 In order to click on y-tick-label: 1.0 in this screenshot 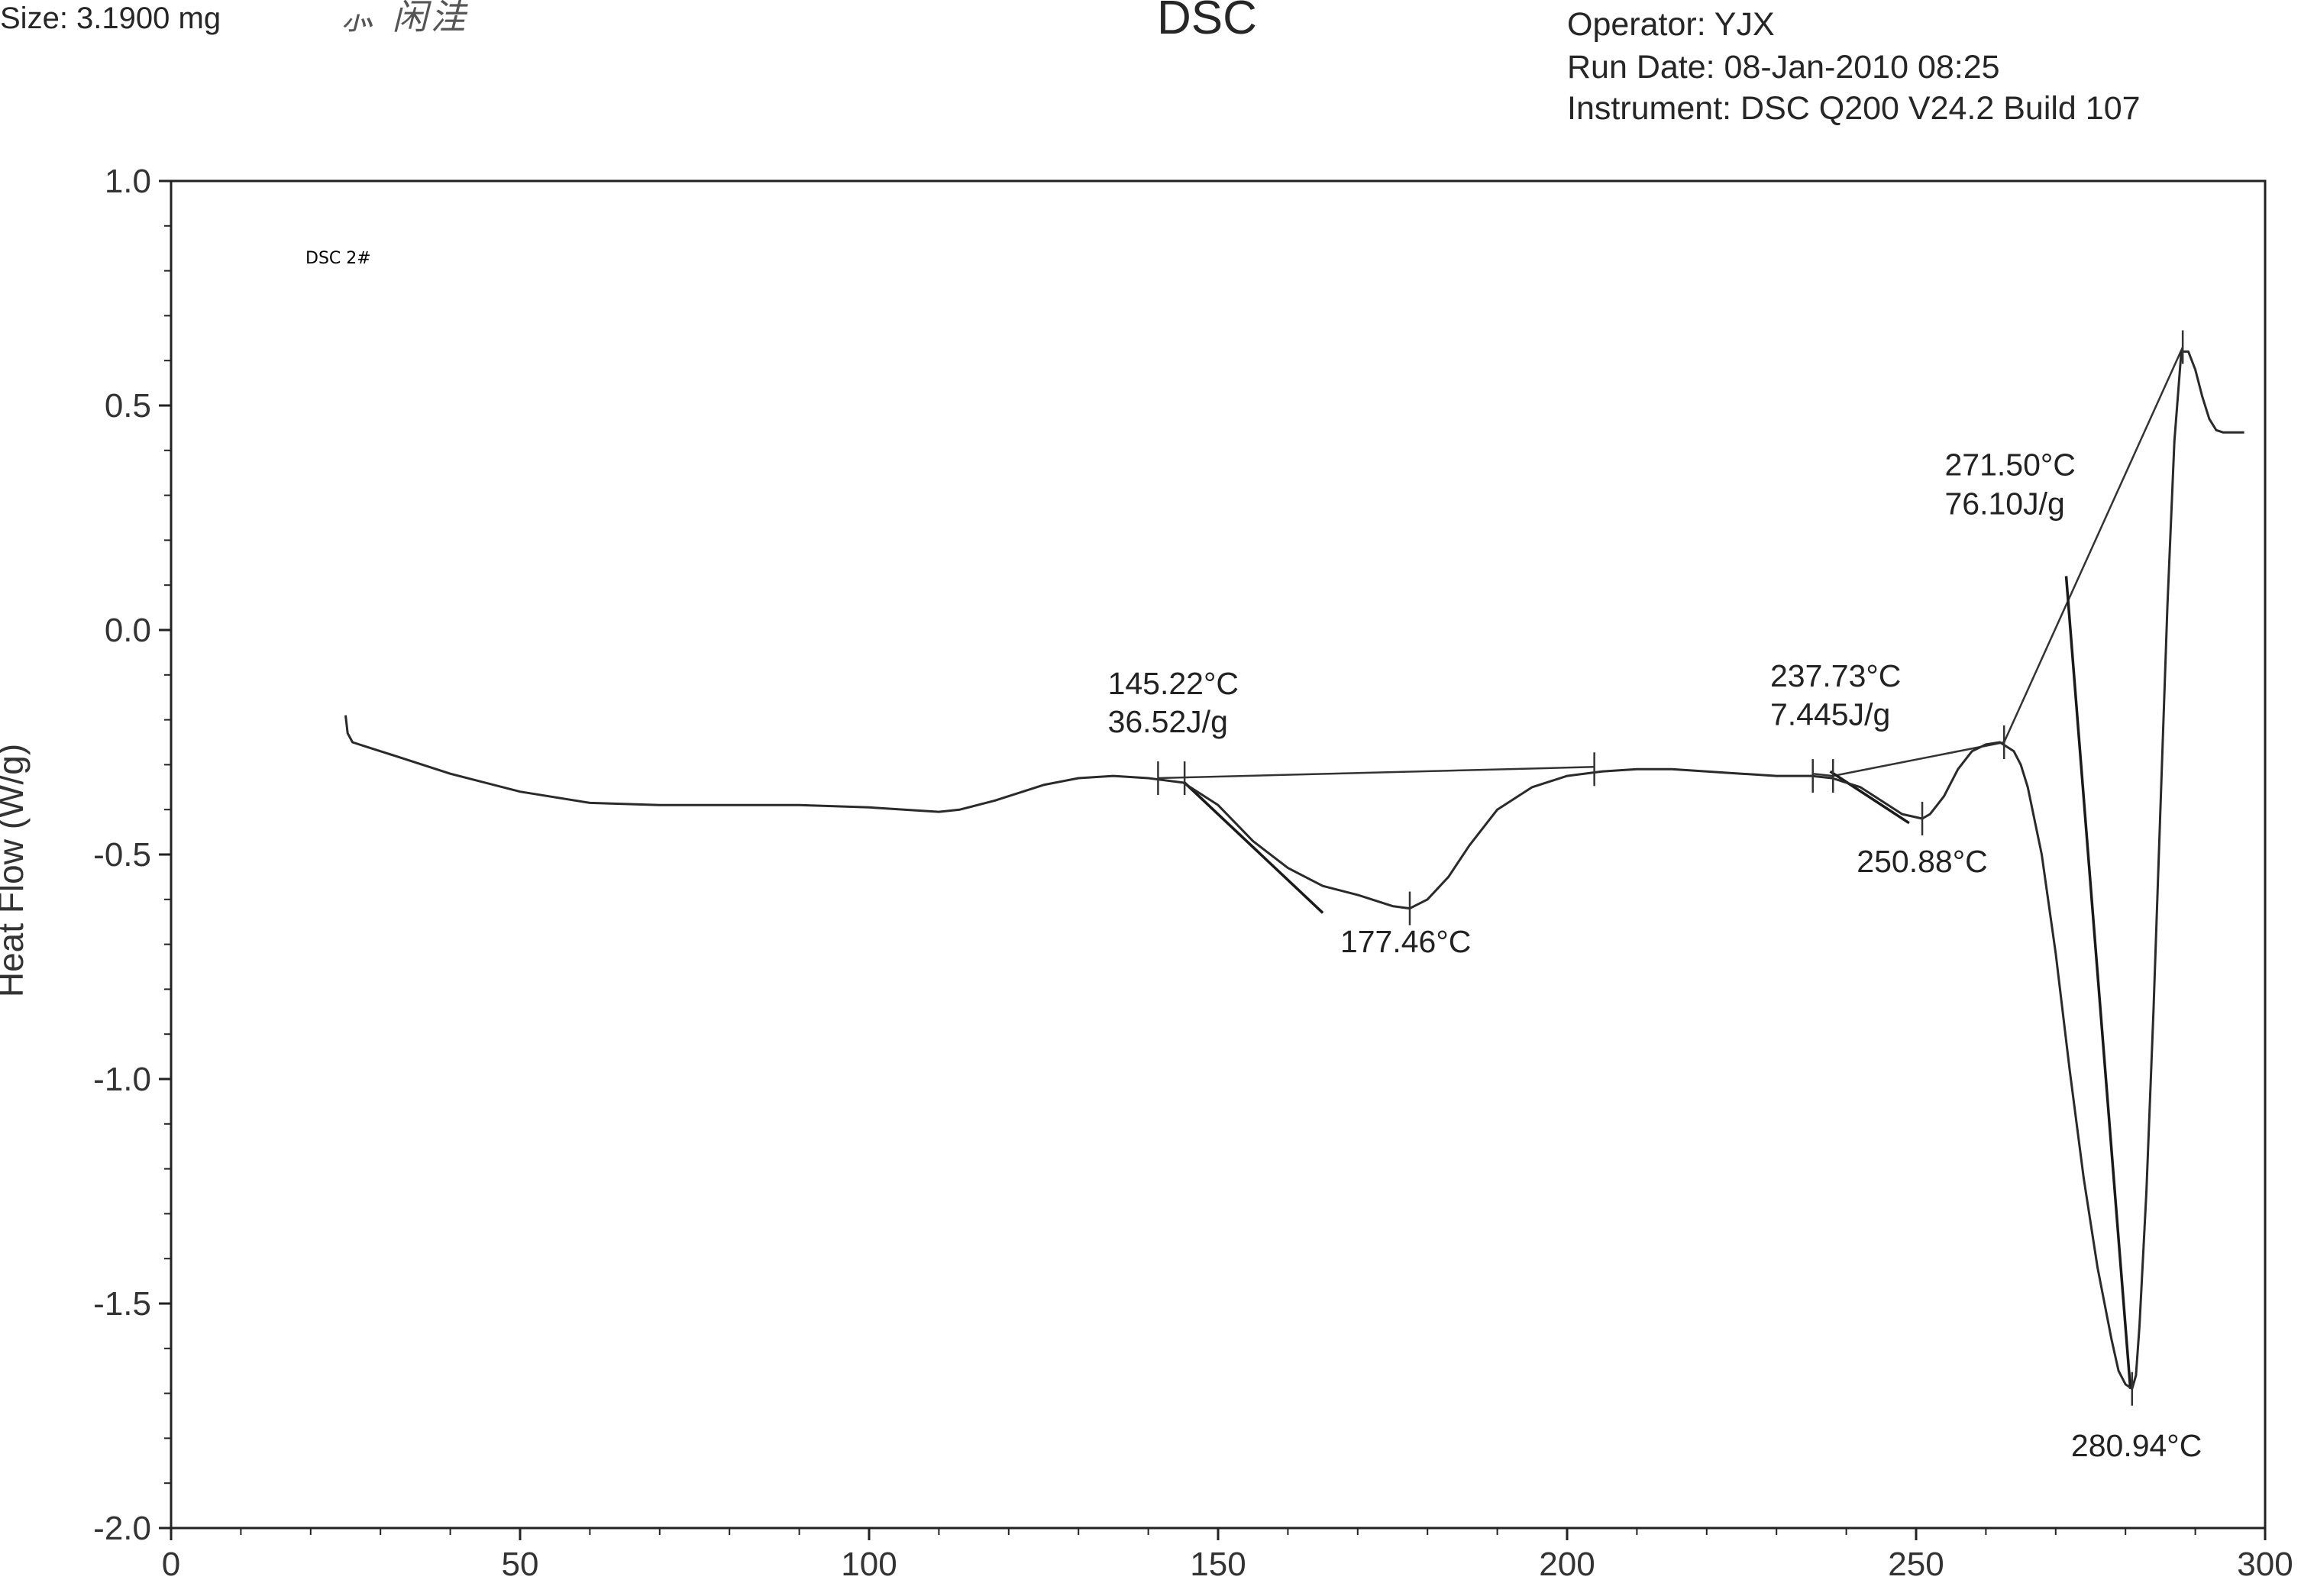, I will do `click(128, 181)`.